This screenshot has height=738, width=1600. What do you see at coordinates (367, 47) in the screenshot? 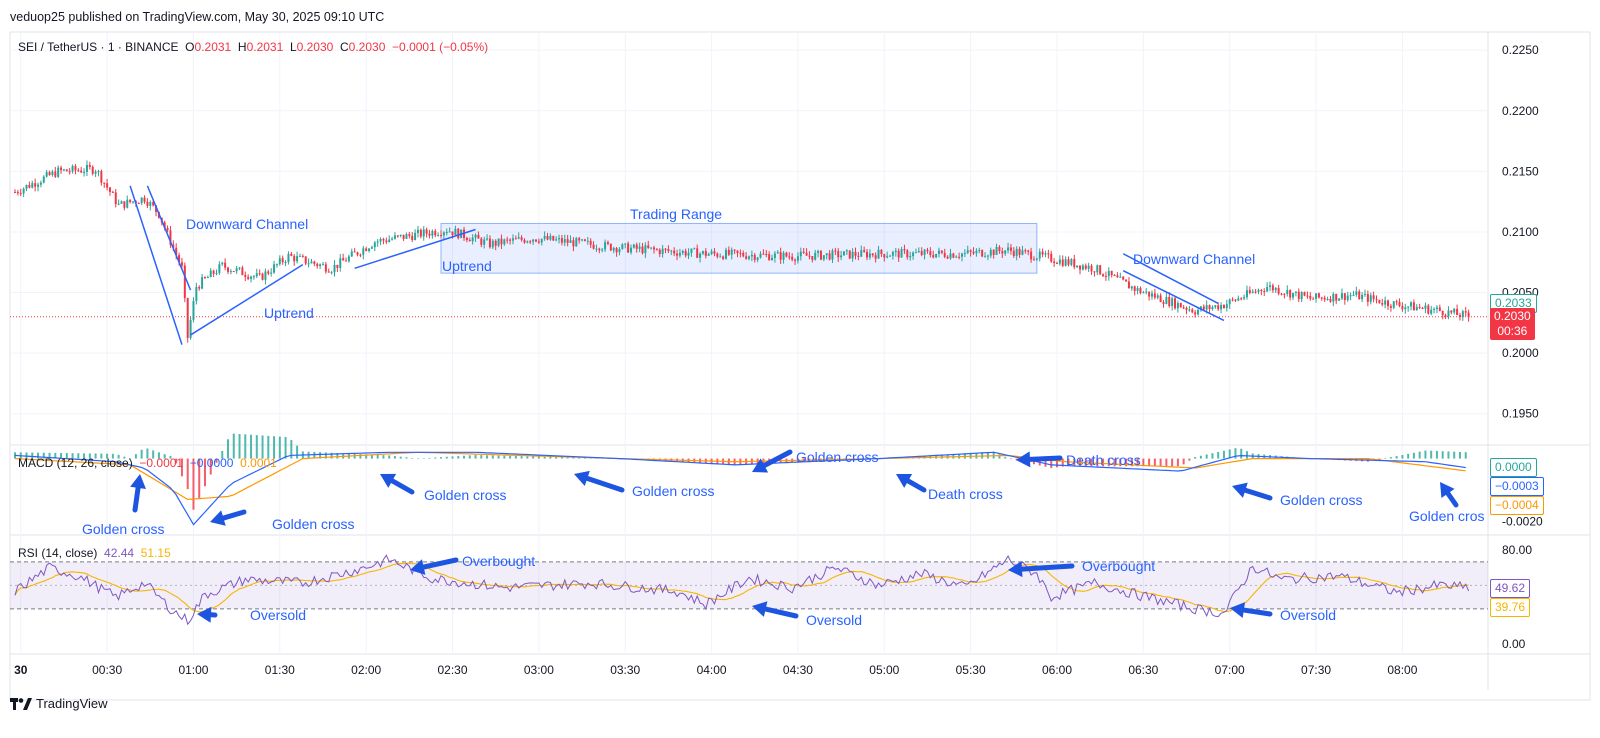
I see `close-value: 0.2030` at bounding box center [367, 47].